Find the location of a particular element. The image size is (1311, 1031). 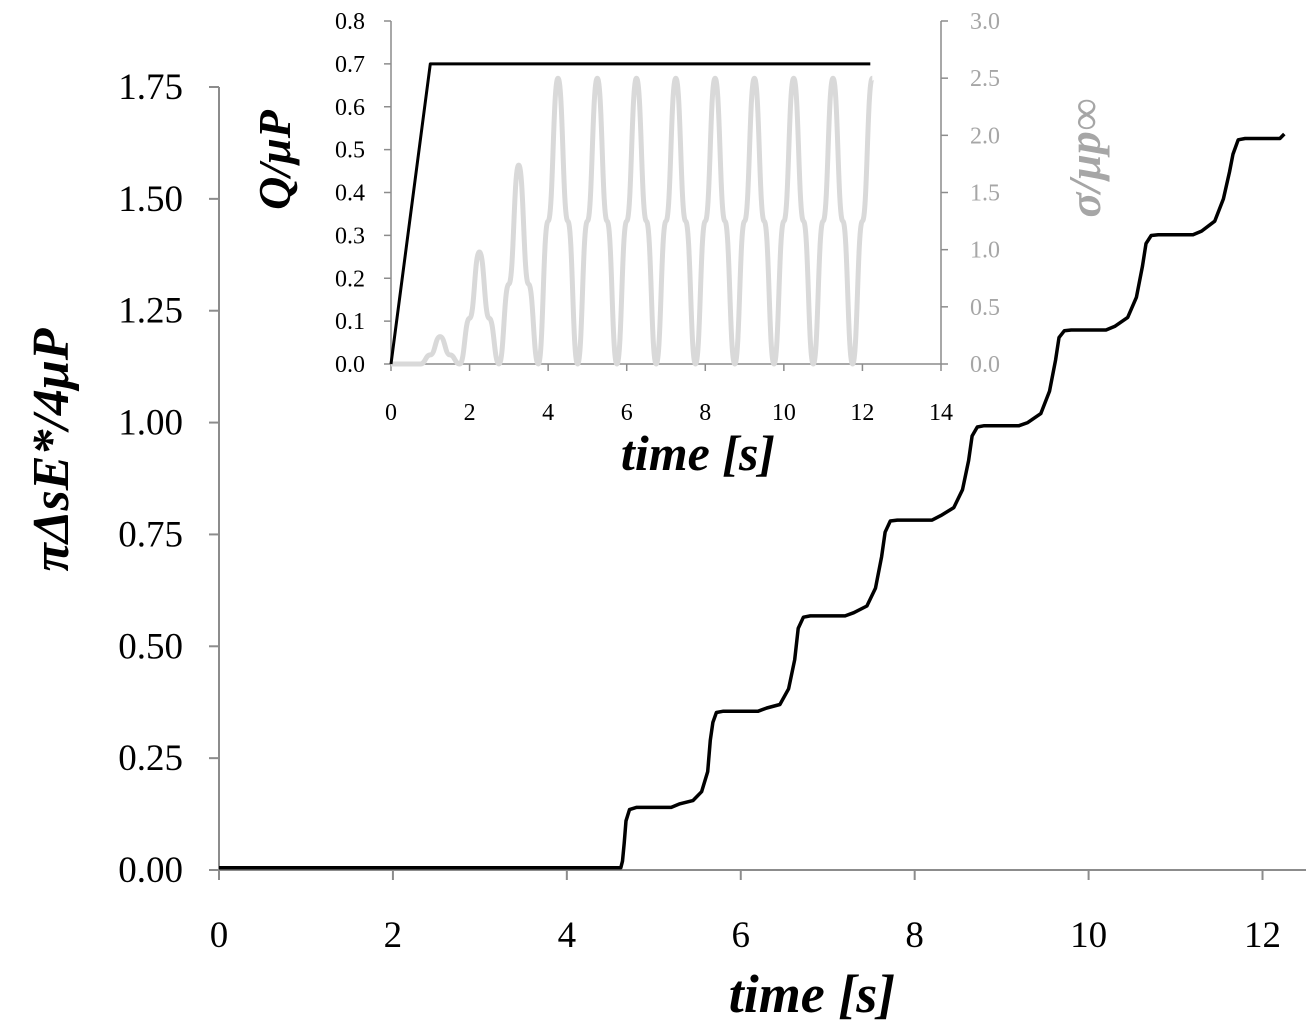

inset-y2-tick-label: 3.0 is located at coordinates (985, 22).